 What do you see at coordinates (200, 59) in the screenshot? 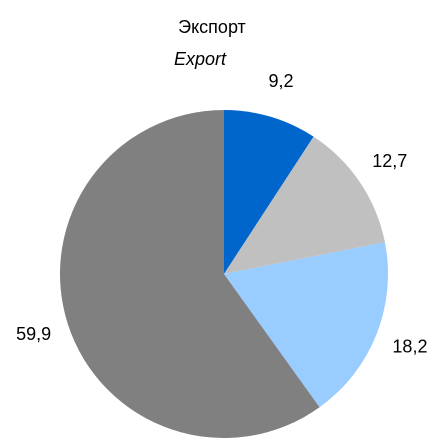
I see `chart-subtitle: Export` at bounding box center [200, 59].